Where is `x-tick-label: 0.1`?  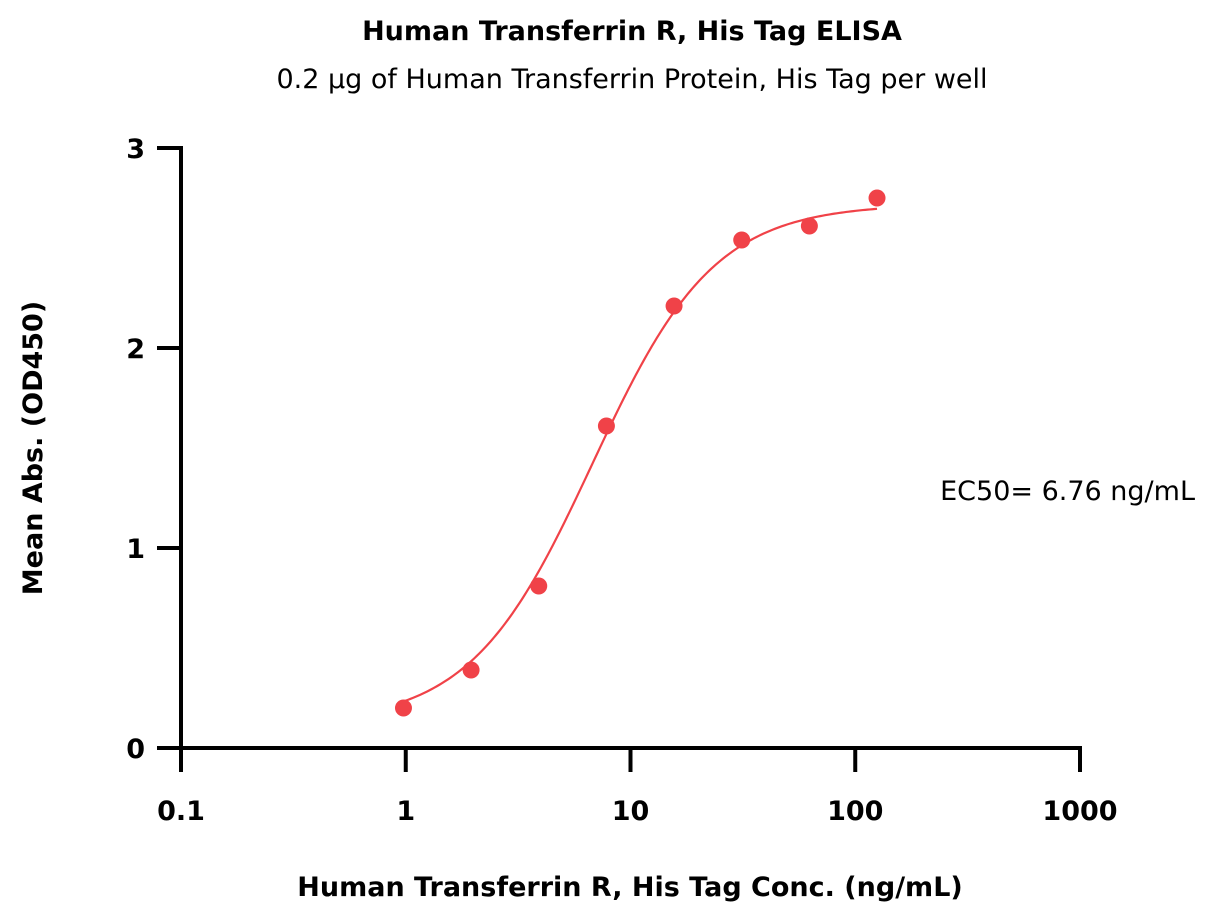
x-tick-label: 0.1 is located at coordinates (181, 811).